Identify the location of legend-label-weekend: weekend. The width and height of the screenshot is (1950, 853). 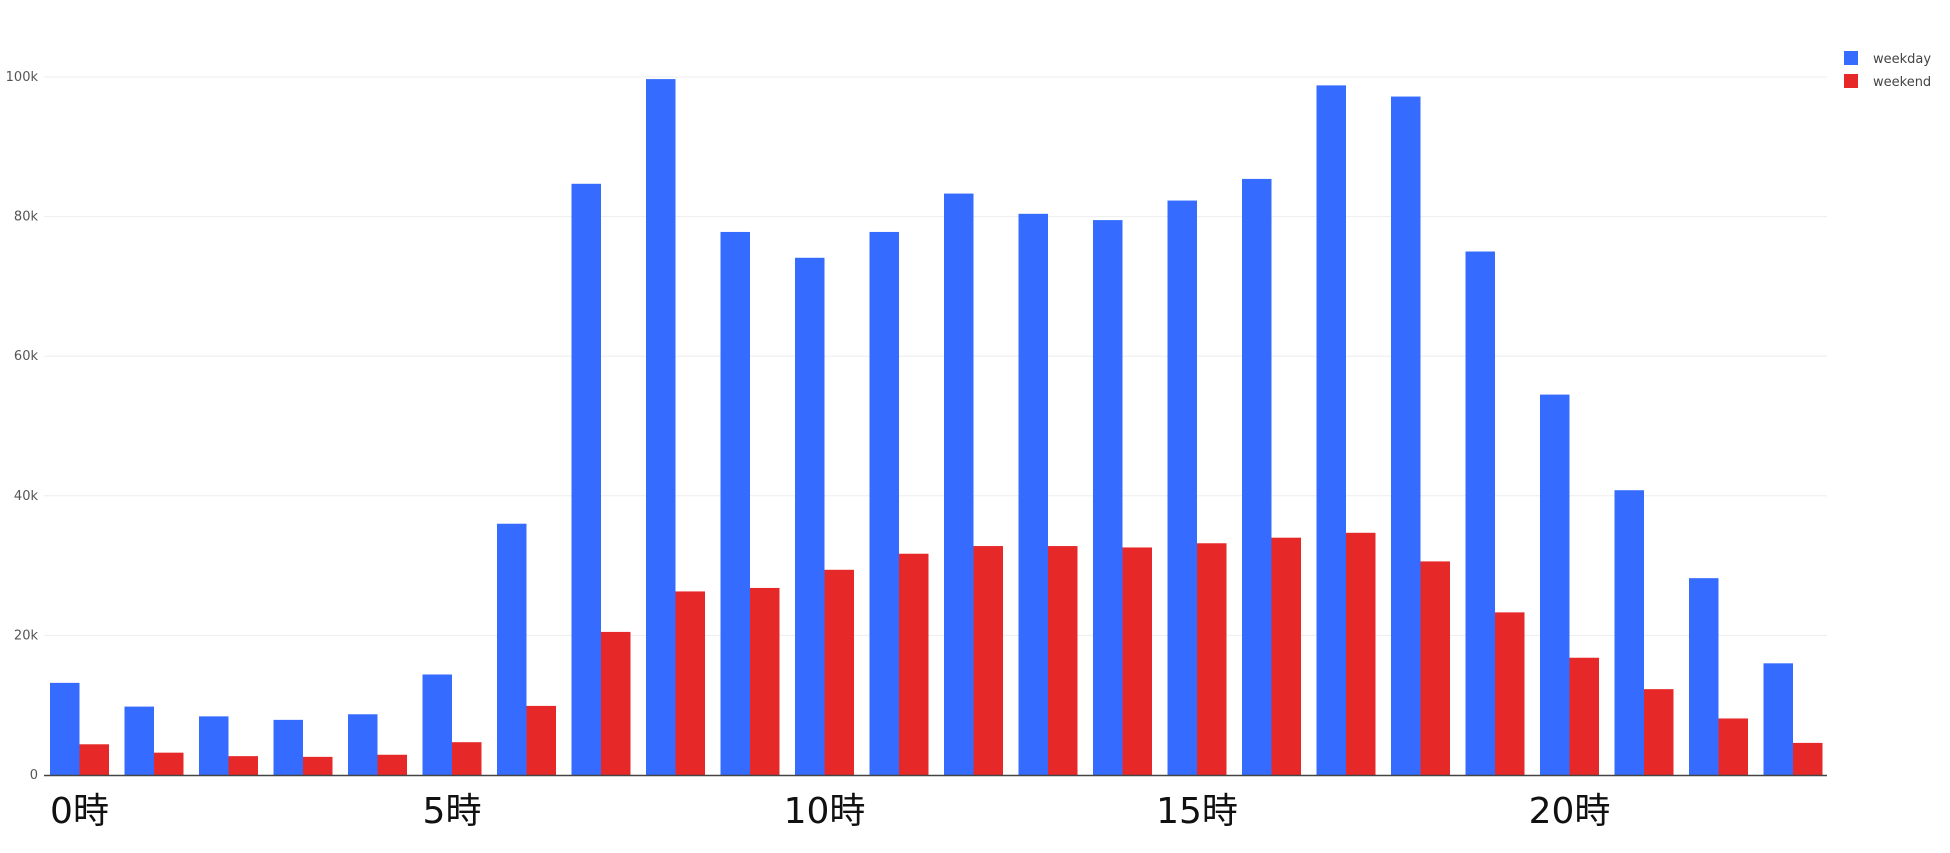
(1902, 82).